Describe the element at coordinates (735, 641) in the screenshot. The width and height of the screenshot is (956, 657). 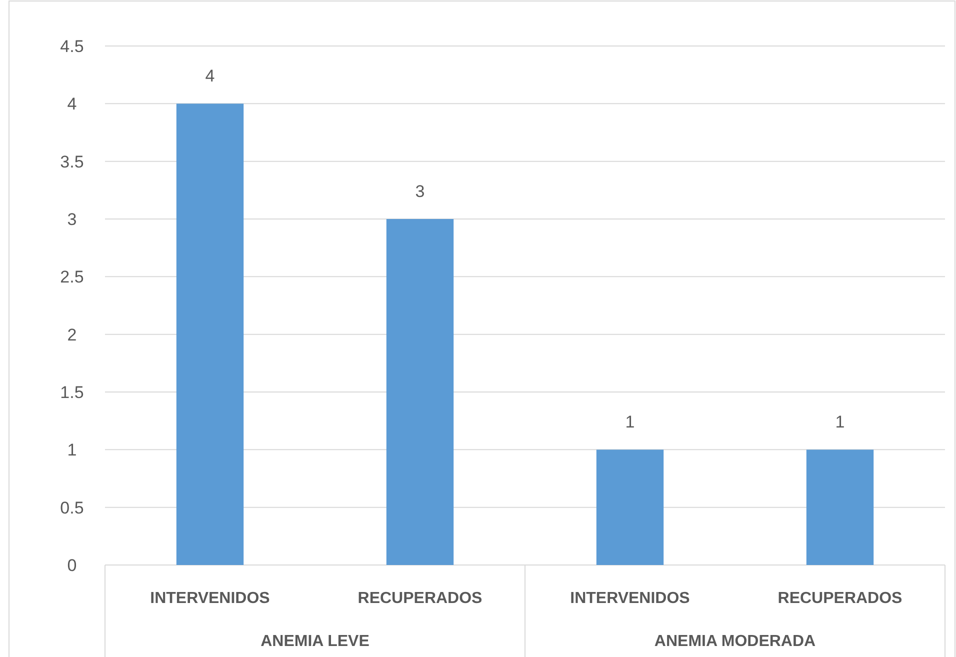
I see `text: ANEMIA MODERADA` at that location.